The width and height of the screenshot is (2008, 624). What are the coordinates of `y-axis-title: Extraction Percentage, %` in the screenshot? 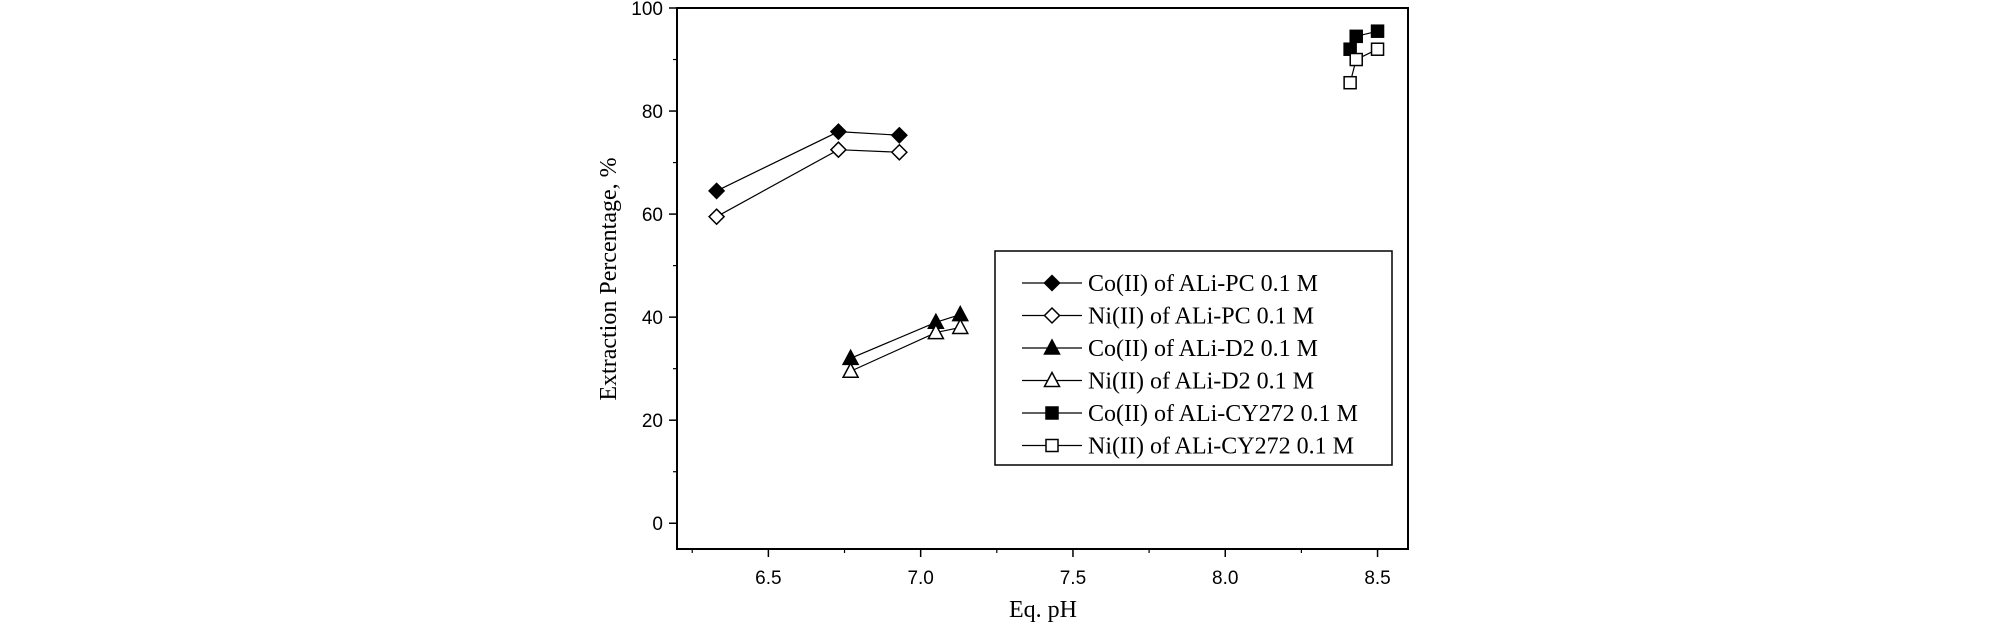 It's located at (609, 278).